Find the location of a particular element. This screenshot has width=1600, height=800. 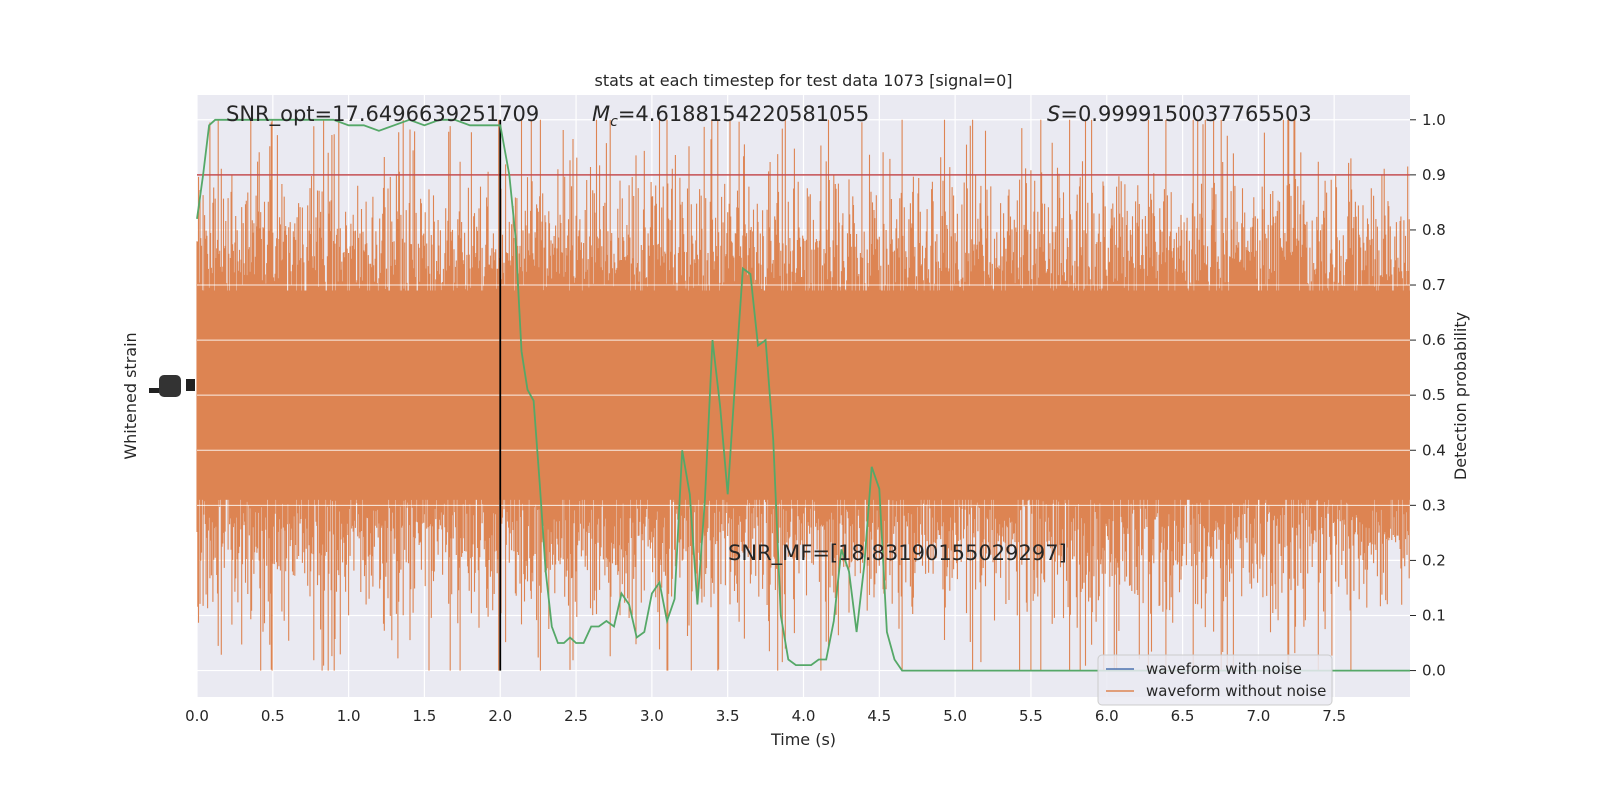

y-axis-label-right: Detection probability is located at coordinates (1460, 396).